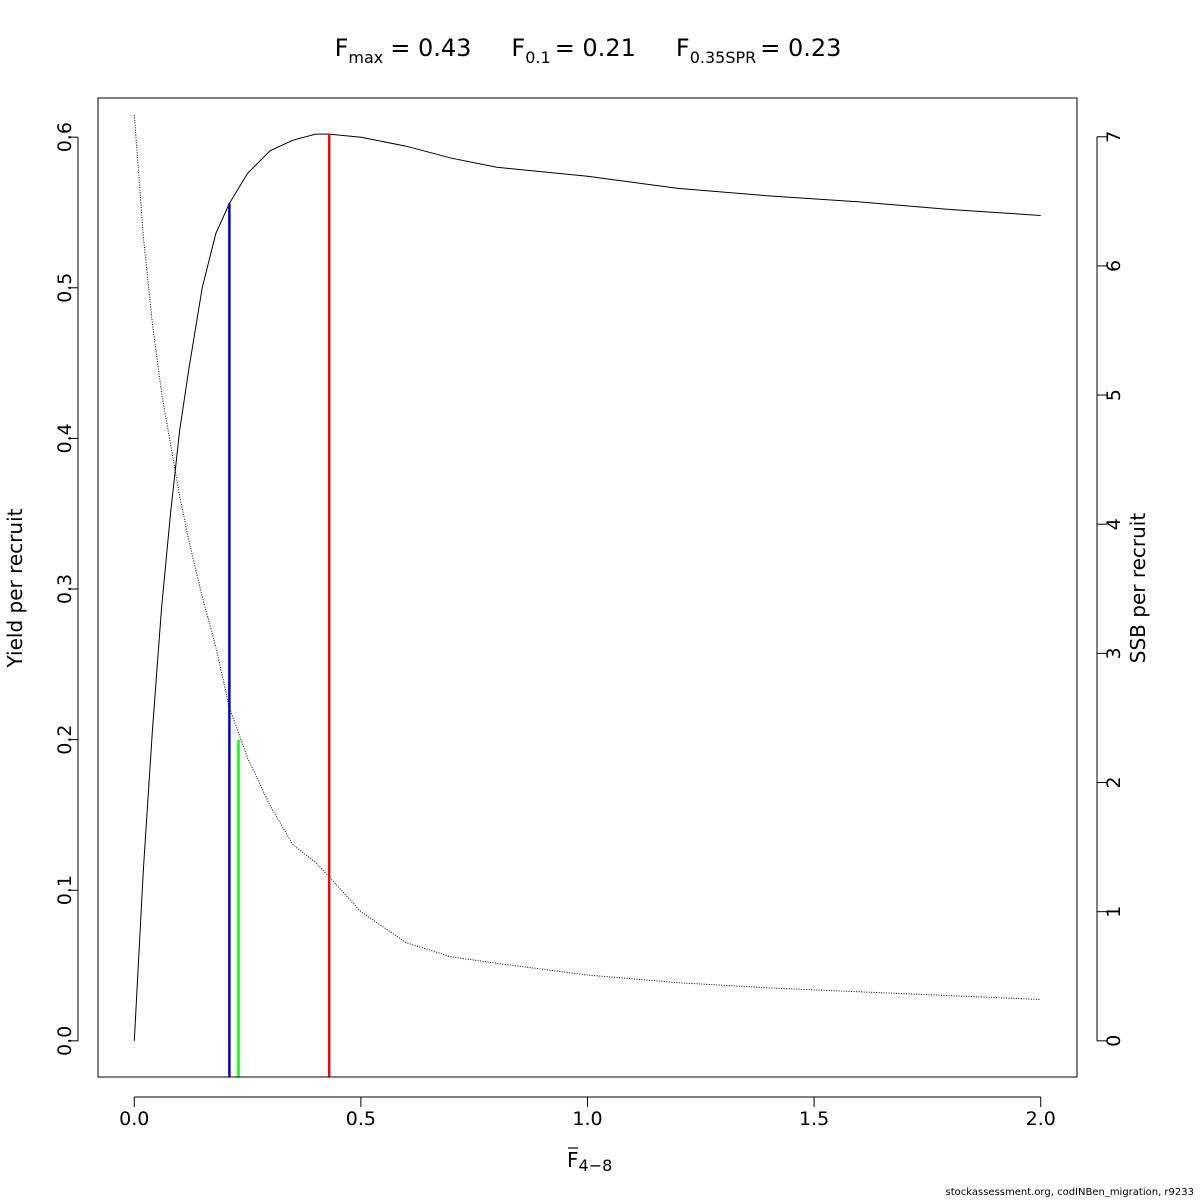 Image resolution: width=1200 pixels, height=1200 pixels. What do you see at coordinates (1138, 588) in the screenshot?
I see `y2-axis-title: SSB per recruit` at bounding box center [1138, 588].